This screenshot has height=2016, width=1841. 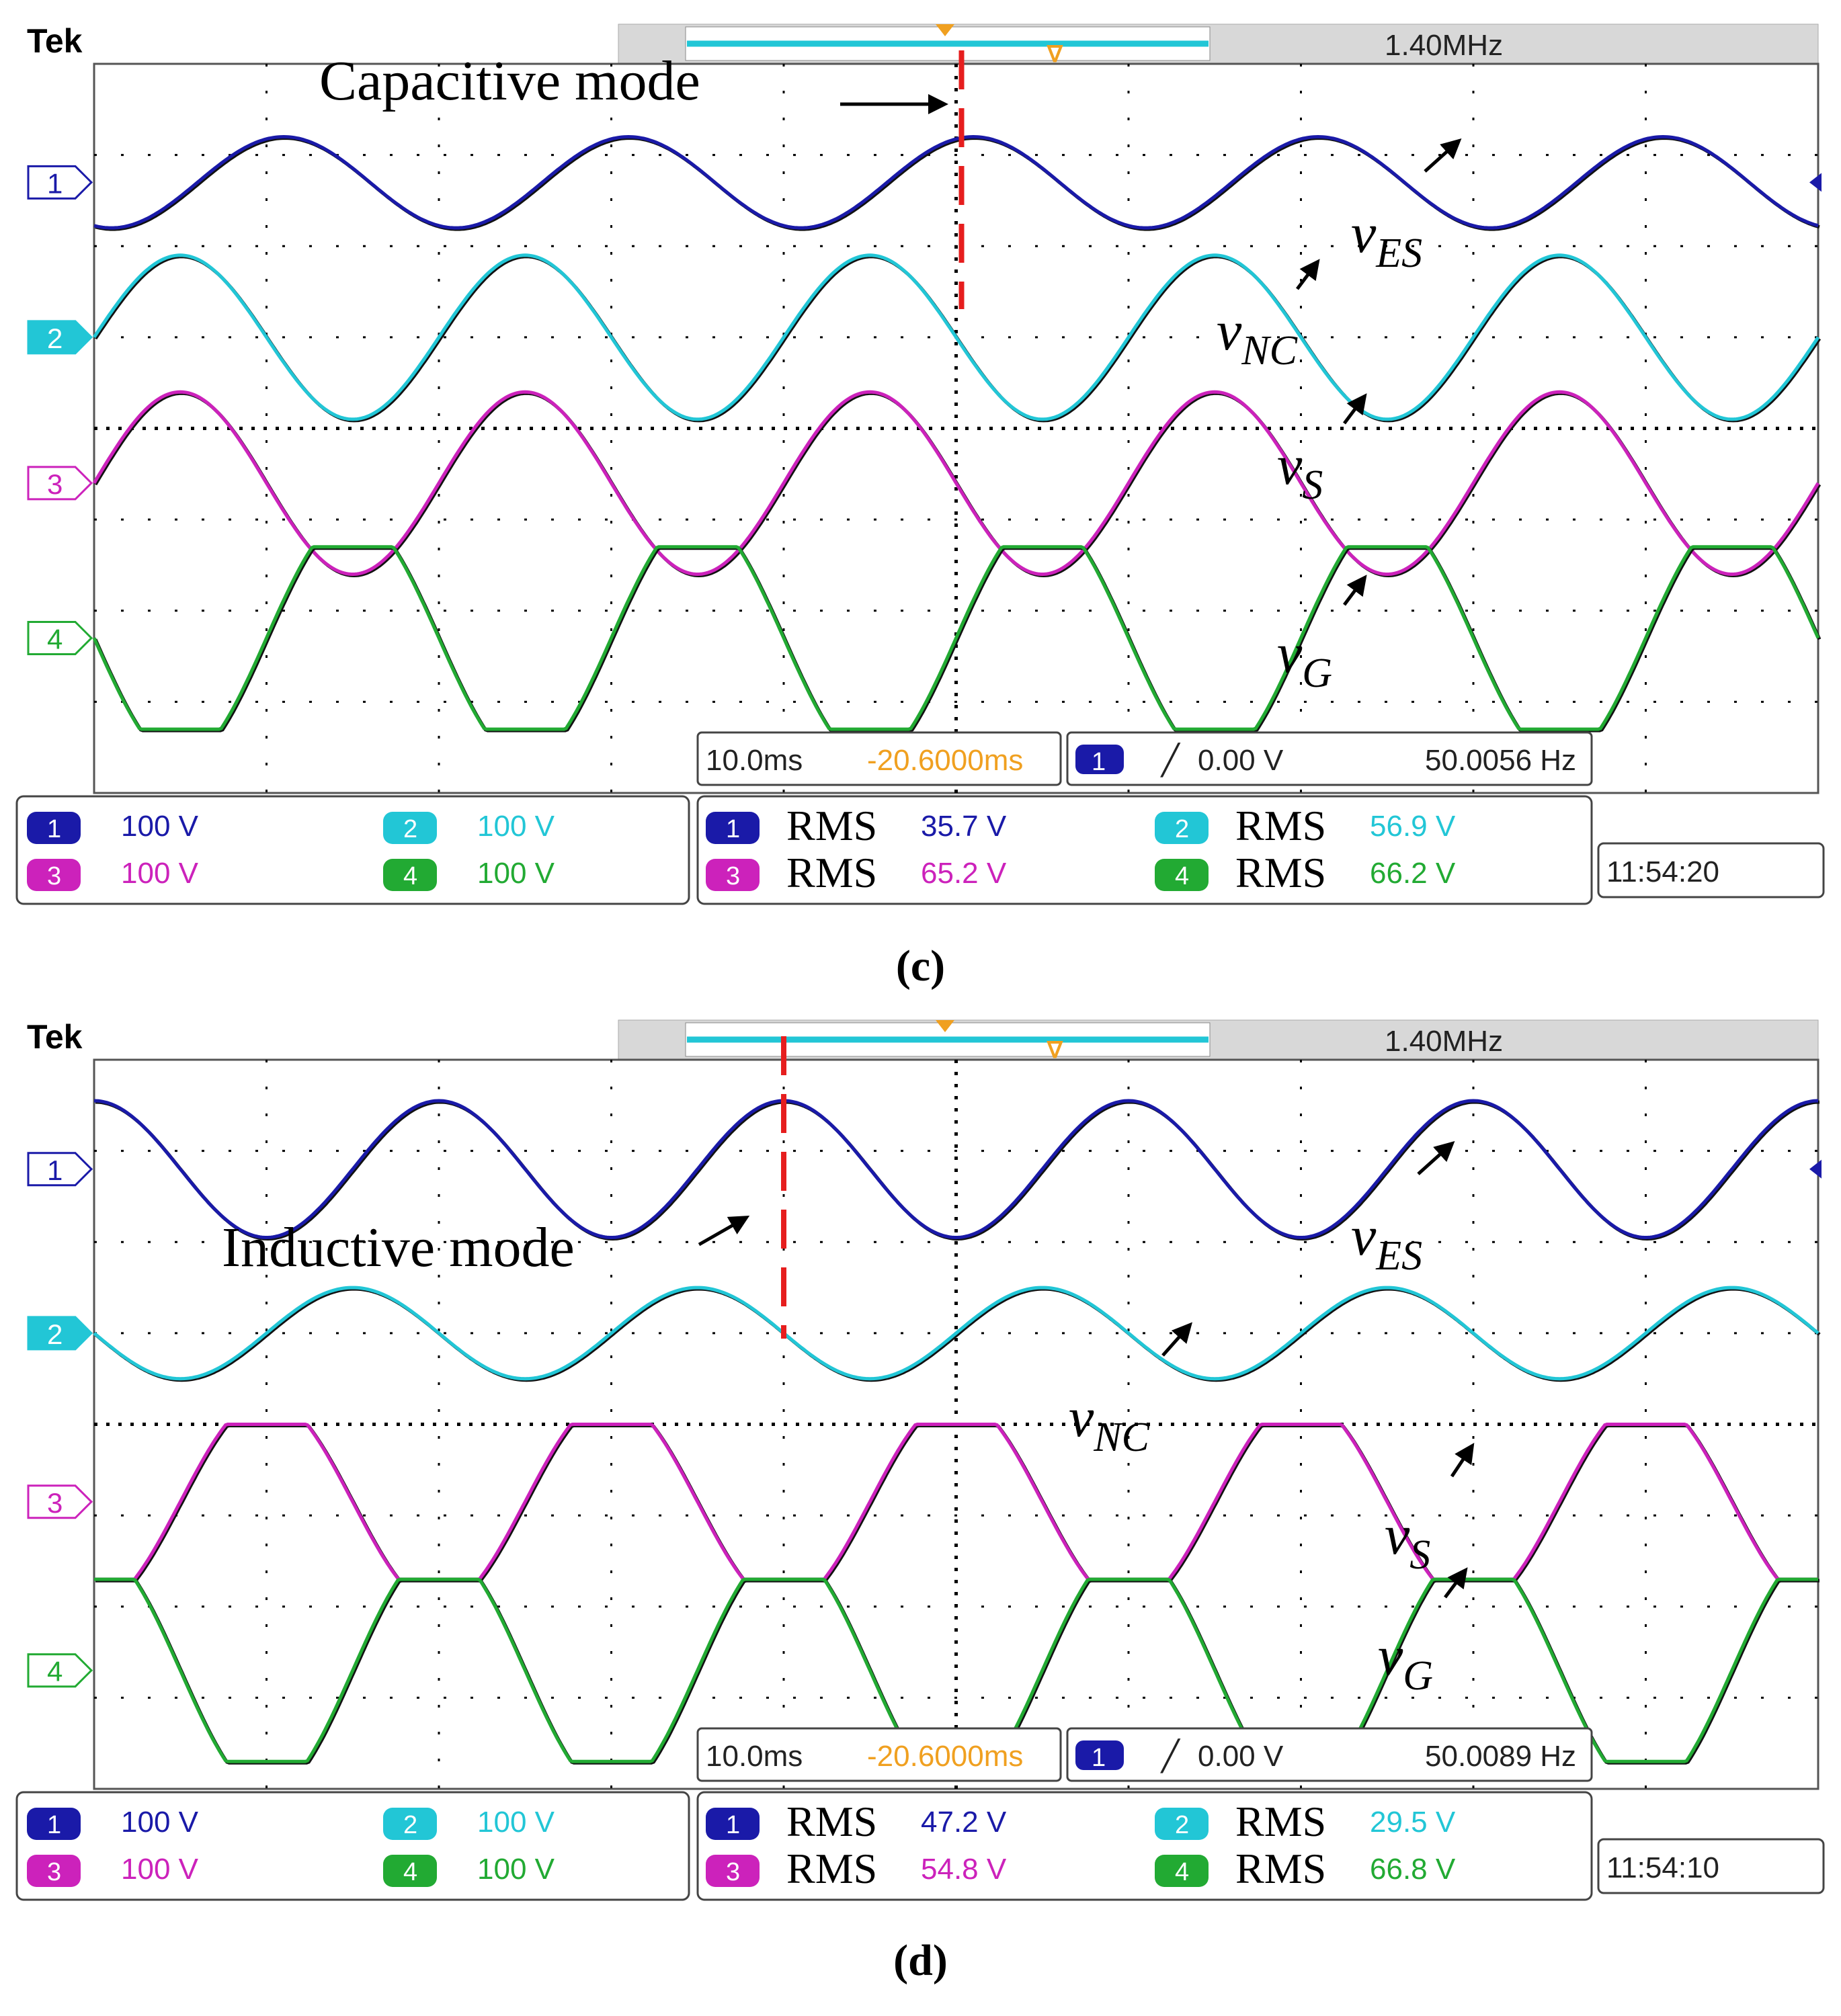 What do you see at coordinates (55, 1037) in the screenshot?
I see `brand-label: Tek` at bounding box center [55, 1037].